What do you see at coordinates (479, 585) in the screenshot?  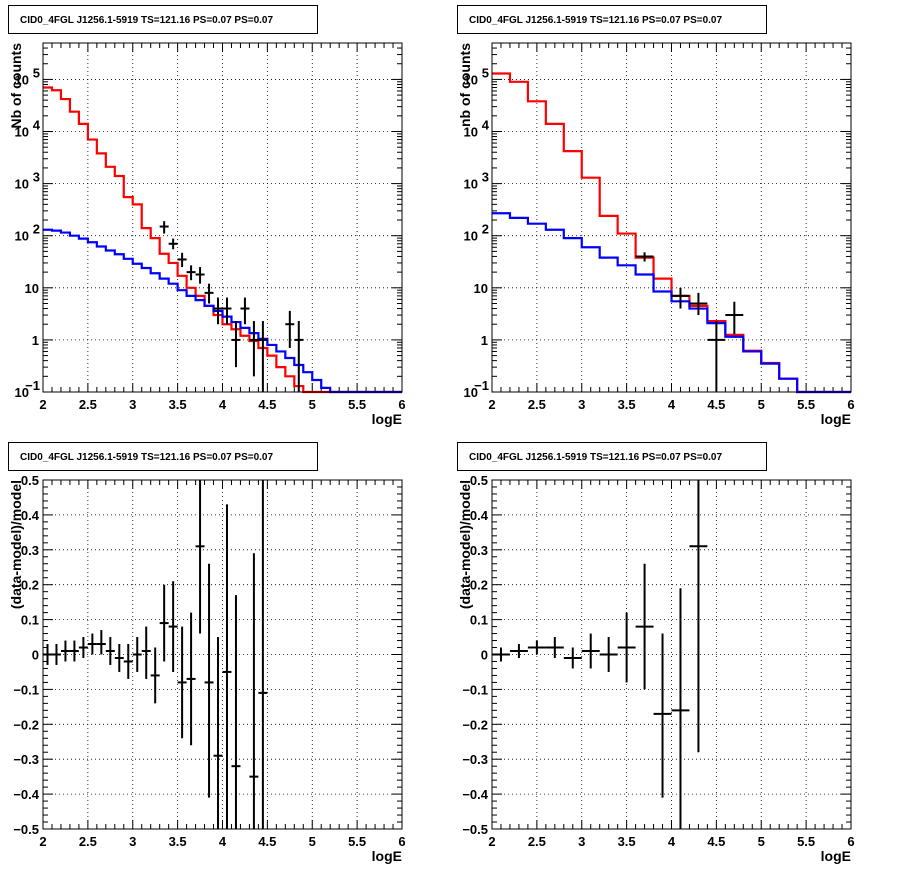 I see `y-tick-label: 0.2` at bounding box center [479, 585].